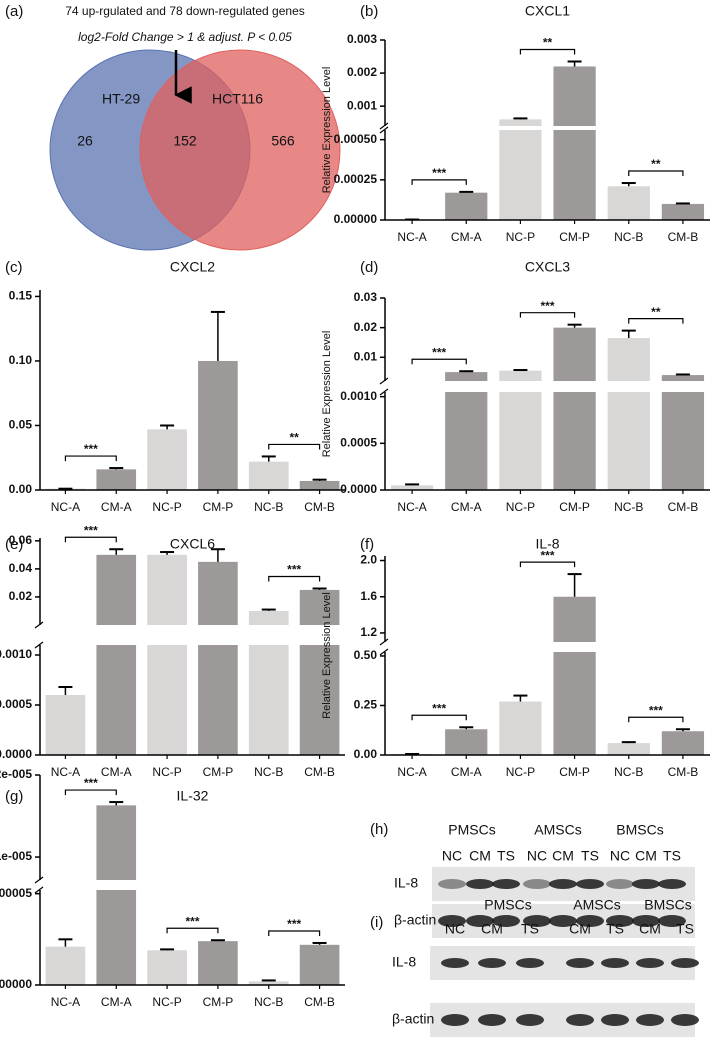 The image size is (714, 1044). What do you see at coordinates (367, 544) in the screenshot?
I see `panel-label: (f)` at bounding box center [367, 544].